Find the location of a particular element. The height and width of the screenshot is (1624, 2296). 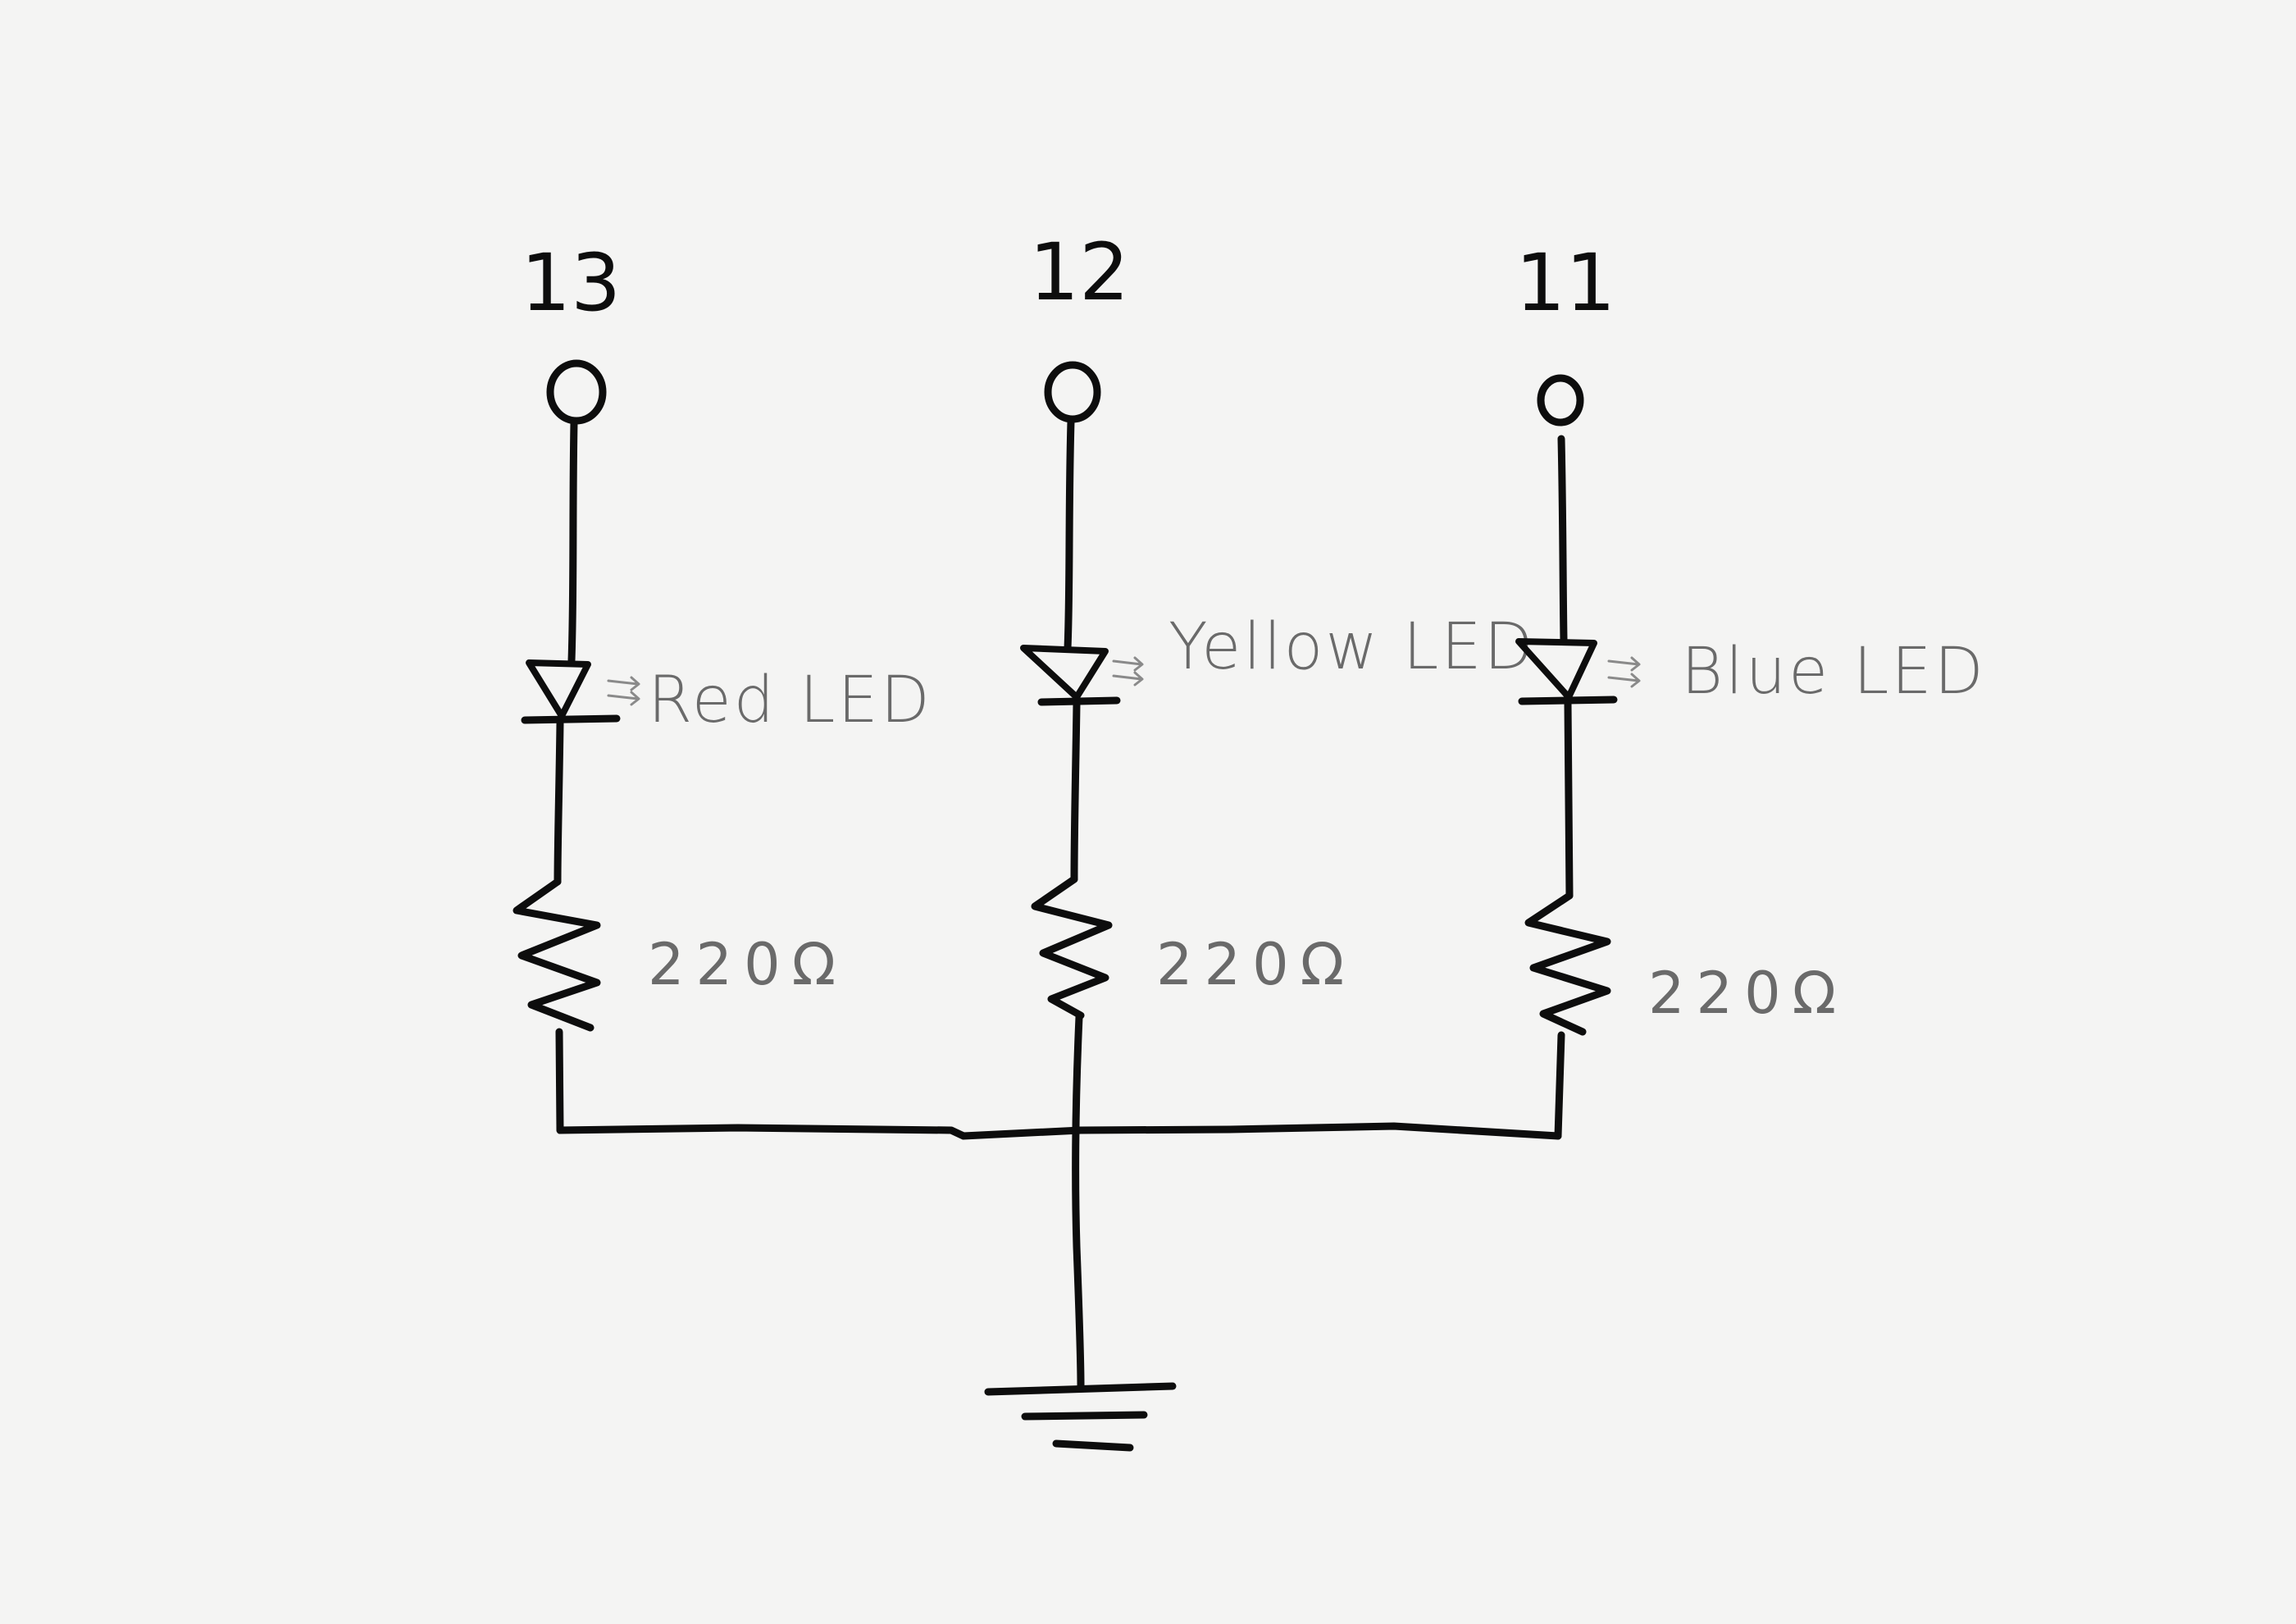

blue-led-light-arrows-icon is located at coordinates (1624, 672).